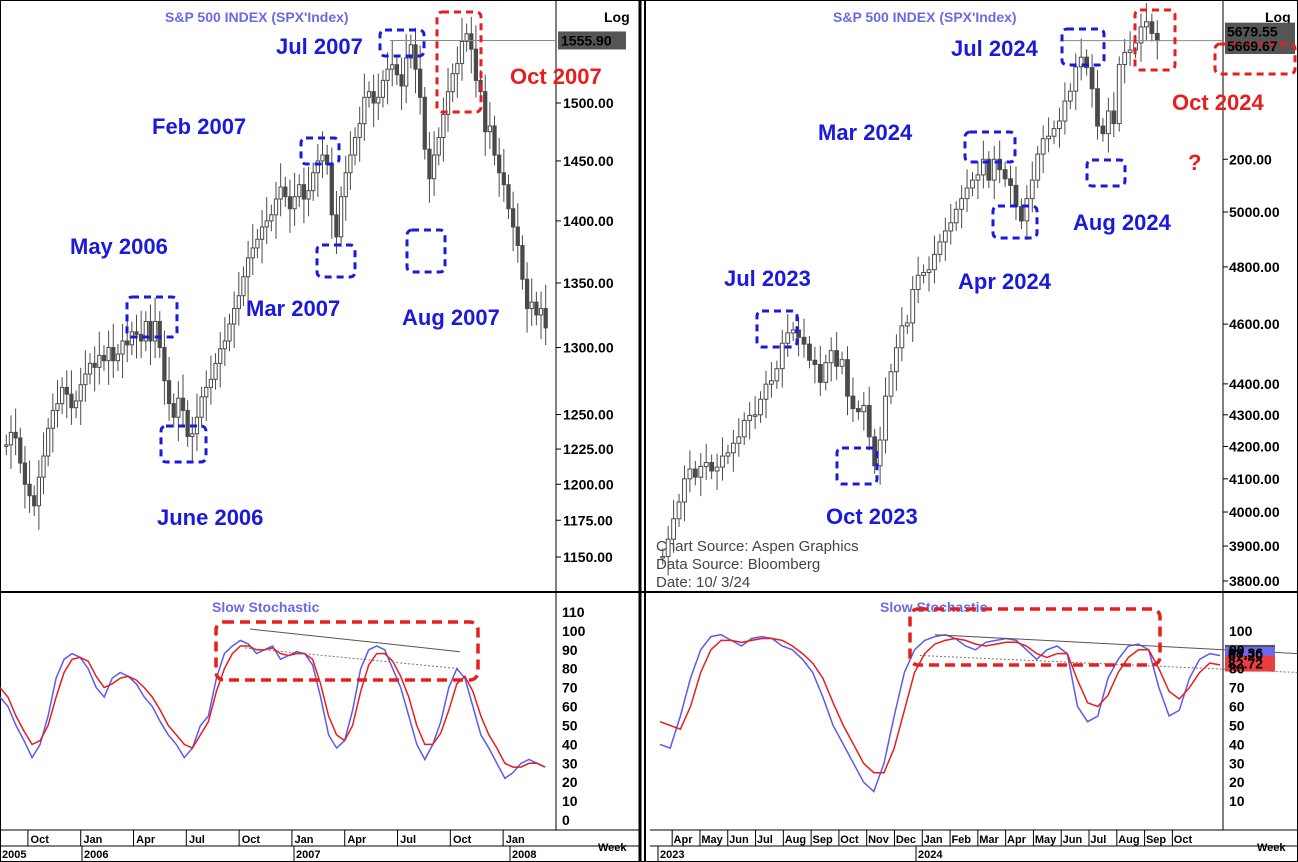  Describe the element at coordinates (1237, 650) in the screenshot. I see `right-stoch-tick-label: 90` at that location.